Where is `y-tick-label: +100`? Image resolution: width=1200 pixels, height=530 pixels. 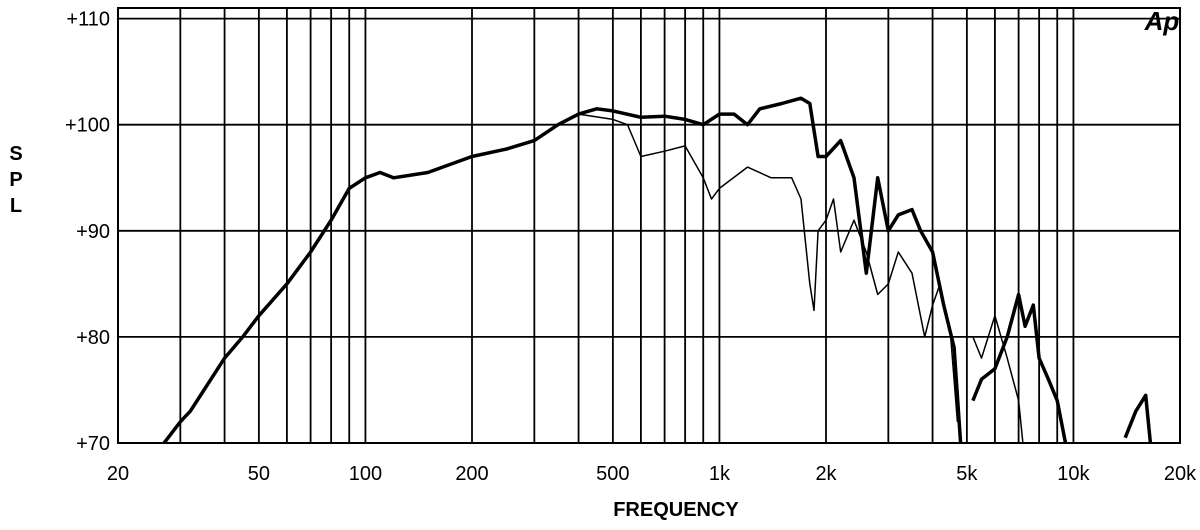
y-tick-label: +100 is located at coordinates (87, 126).